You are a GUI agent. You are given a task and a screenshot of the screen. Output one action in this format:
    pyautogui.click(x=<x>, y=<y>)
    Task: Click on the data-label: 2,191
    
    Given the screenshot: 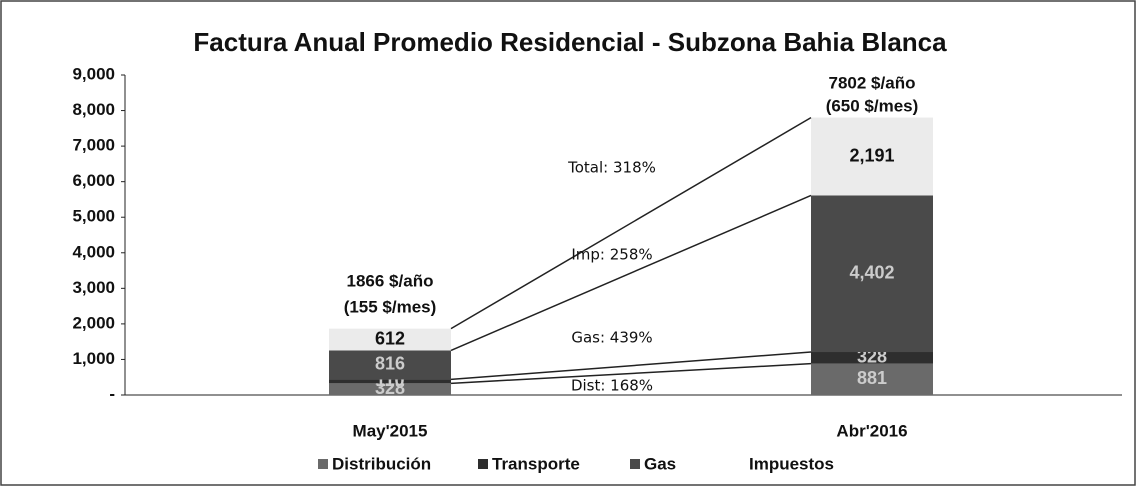 What is the action you would take?
    pyautogui.click(x=871, y=155)
    